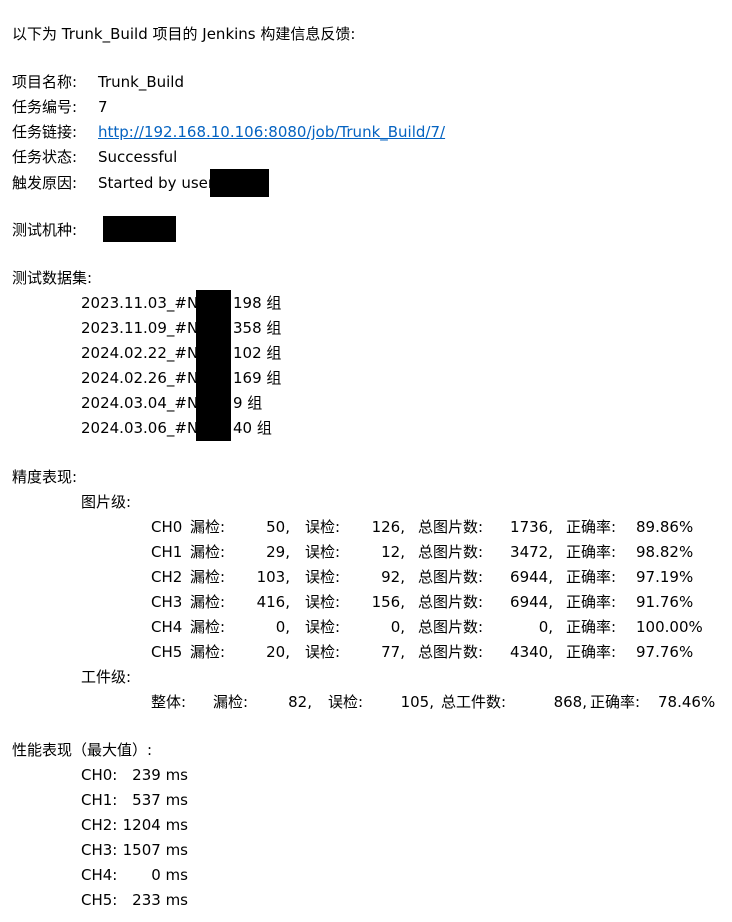 The width and height of the screenshot is (732, 922). Describe the element at coordinates (139, 229) in the screenshot. I see `redacted-test-model` at that location.